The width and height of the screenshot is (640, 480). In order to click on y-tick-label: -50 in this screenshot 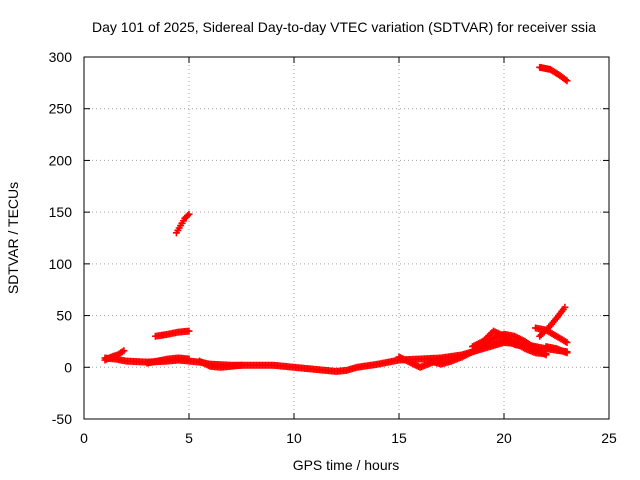, I will do `click(62, 419)`.